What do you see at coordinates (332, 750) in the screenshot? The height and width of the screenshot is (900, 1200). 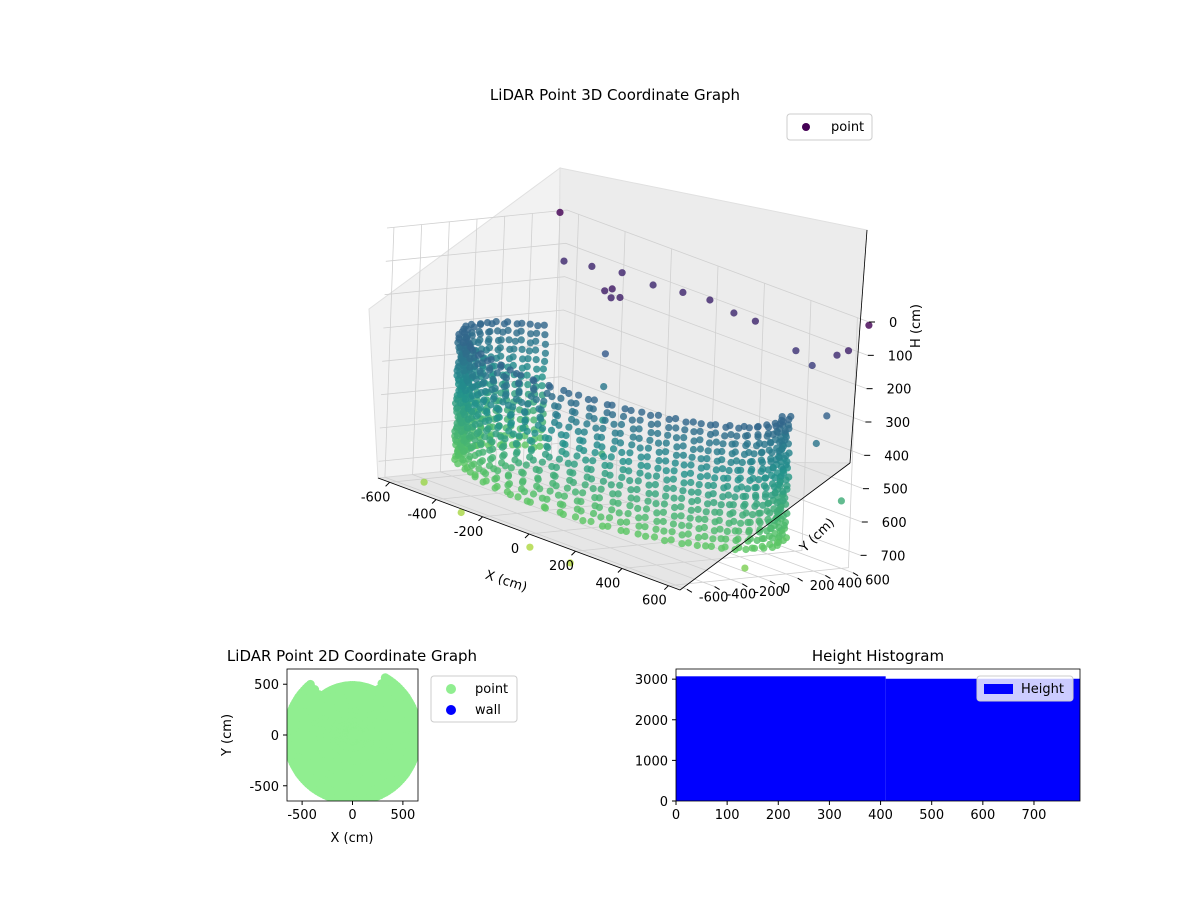 I see `chart-2d-ticks: -500 0 500 -500 0 500` at bounding box center [332, 750].